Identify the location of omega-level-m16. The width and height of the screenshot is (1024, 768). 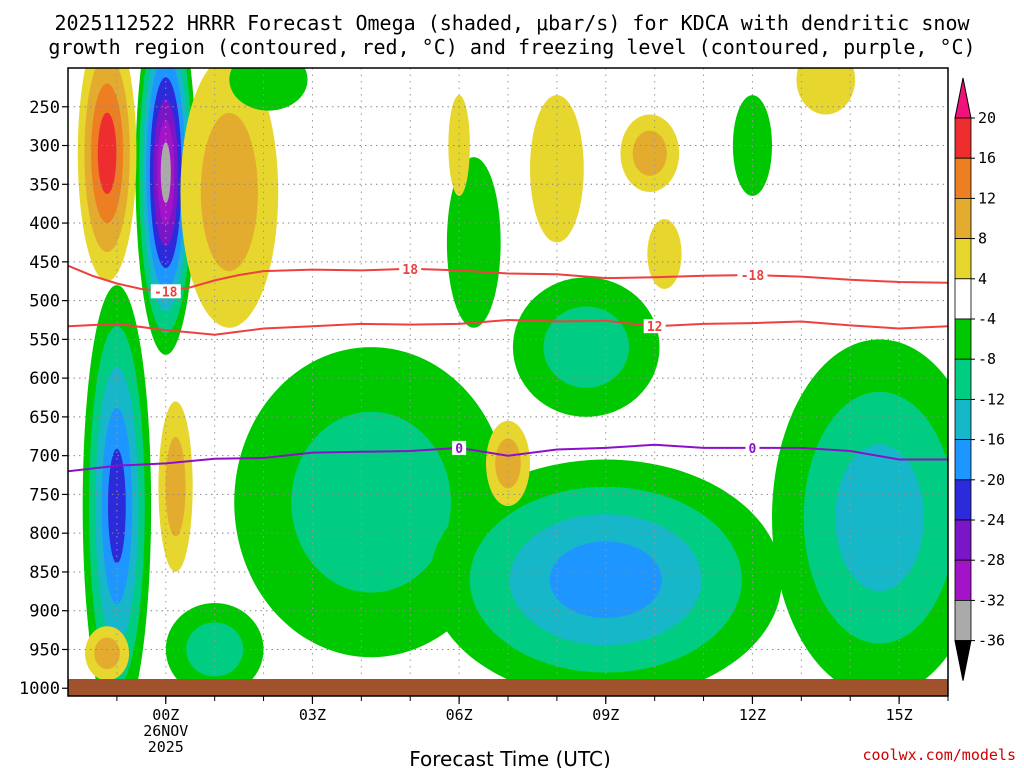
(879, 518).